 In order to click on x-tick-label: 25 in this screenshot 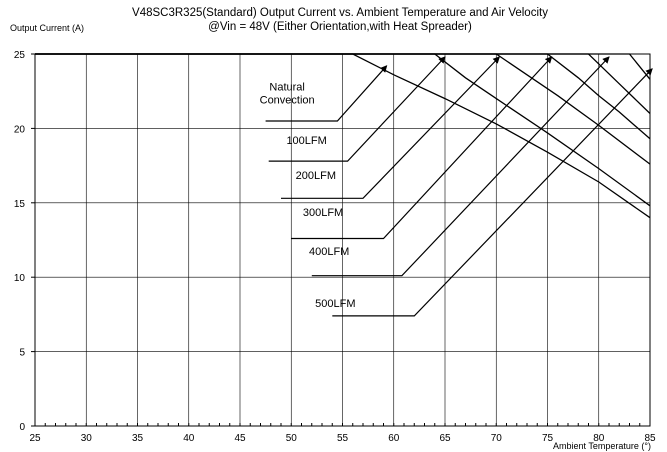, I will do `click(35, 438)`.